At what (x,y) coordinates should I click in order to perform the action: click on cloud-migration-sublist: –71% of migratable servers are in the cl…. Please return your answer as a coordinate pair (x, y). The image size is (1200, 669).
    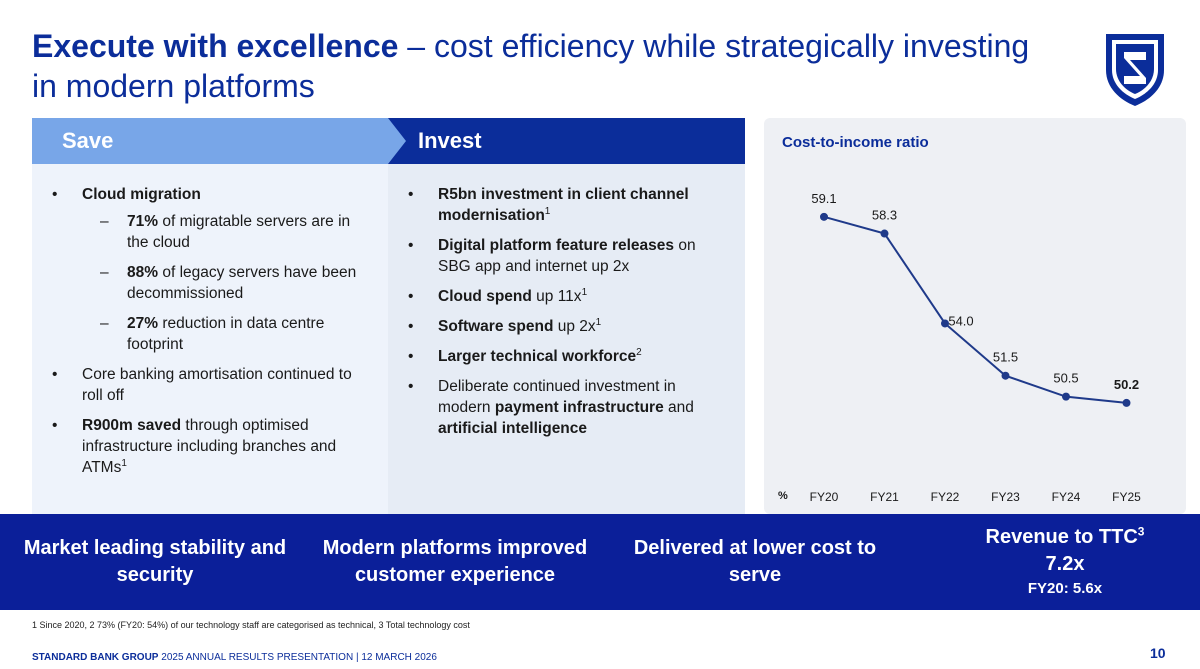
    Looking at the image, I should click on (227, 283).